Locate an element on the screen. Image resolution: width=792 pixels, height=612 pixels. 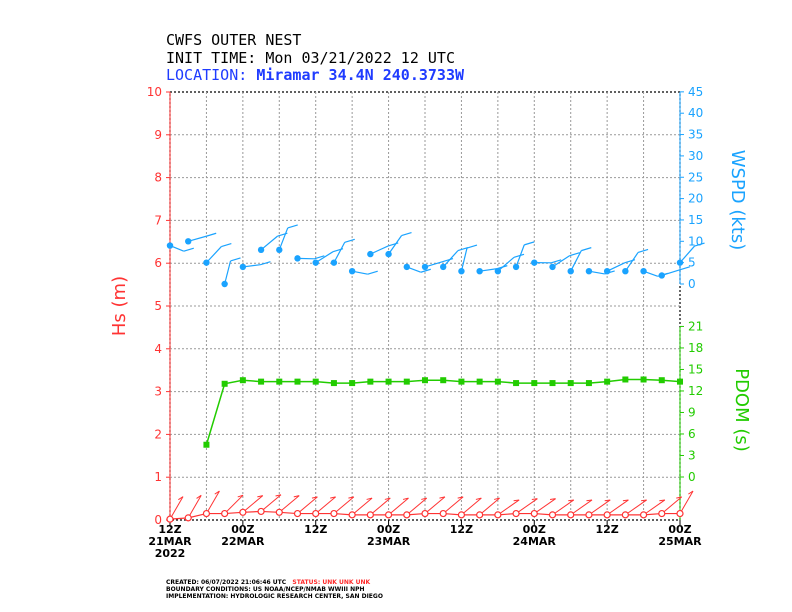
created-text: CREATED: 06/07/2022 21:06:46 UTC is located at coordinates (226, 582).